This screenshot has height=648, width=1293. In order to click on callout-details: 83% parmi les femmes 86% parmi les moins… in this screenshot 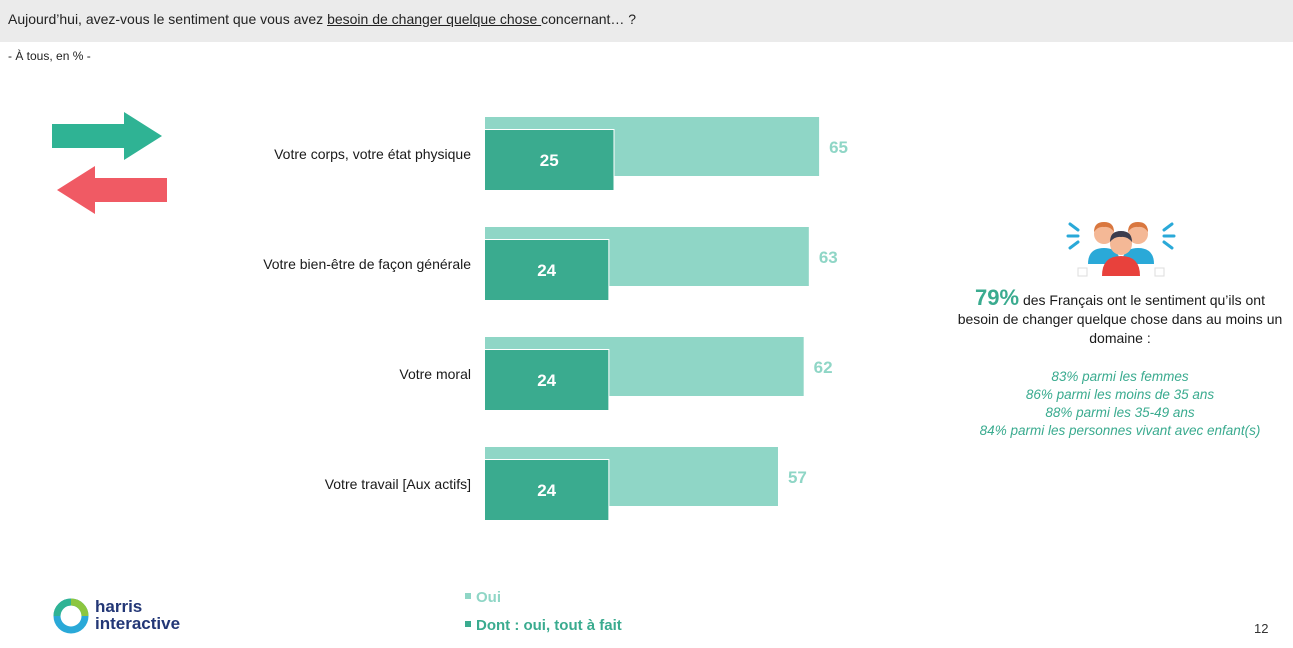, I will do `click(1120, 404)`.